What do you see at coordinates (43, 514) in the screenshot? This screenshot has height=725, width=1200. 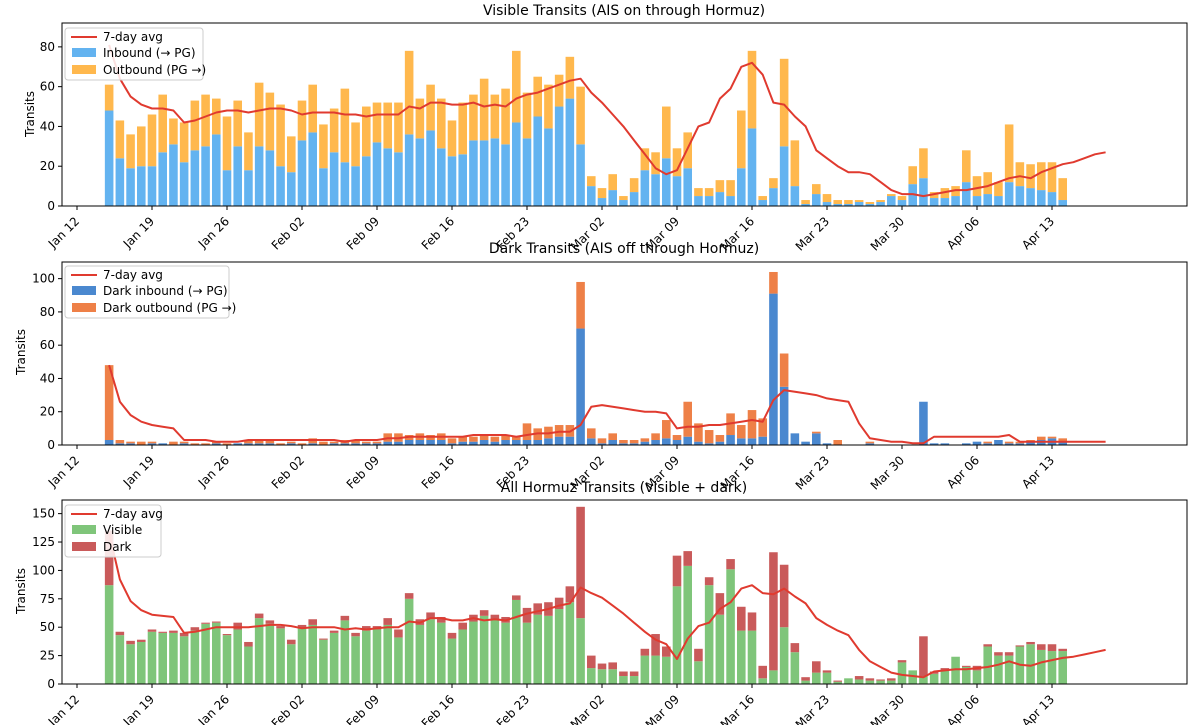 I see `y-tick-label: 150` at bounding box center [43, 514].